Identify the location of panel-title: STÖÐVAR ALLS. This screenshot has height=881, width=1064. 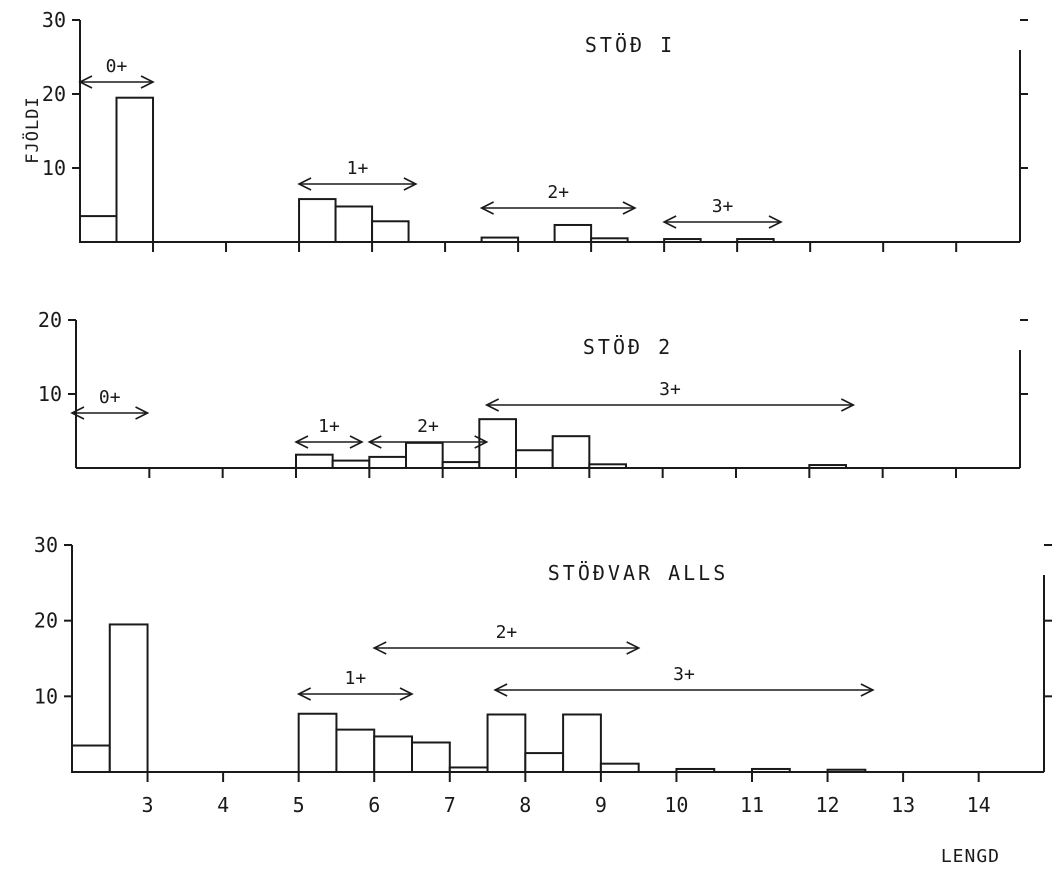
(638, 573).